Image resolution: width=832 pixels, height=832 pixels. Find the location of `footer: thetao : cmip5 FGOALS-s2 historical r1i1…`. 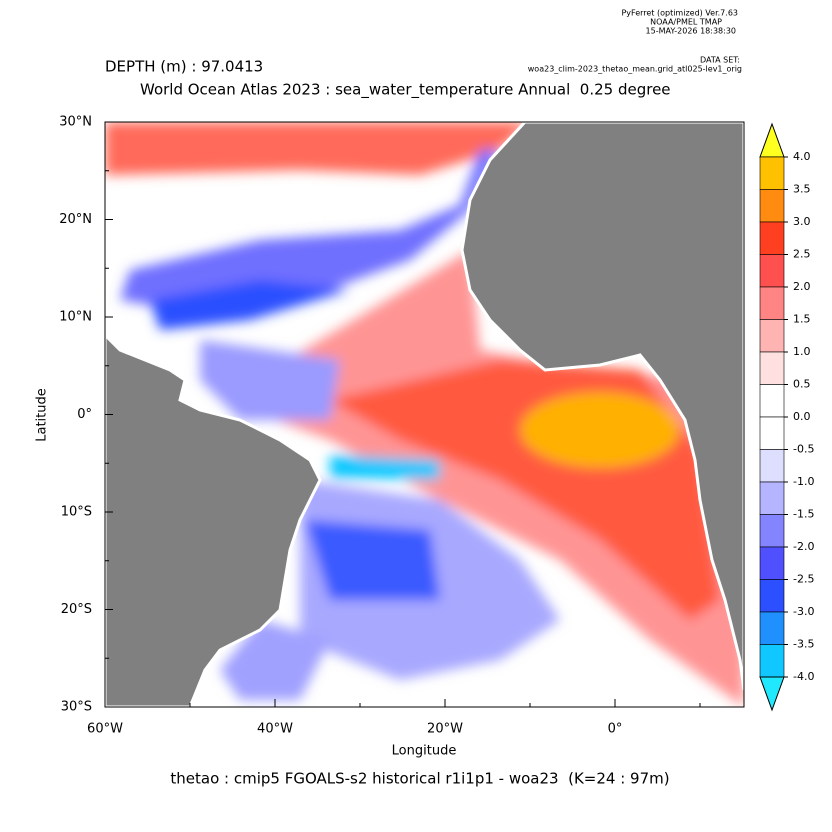

footer: thetao : cmip5 FGOALS-s2 historical r1i1… is located at coordinates (419, 779).